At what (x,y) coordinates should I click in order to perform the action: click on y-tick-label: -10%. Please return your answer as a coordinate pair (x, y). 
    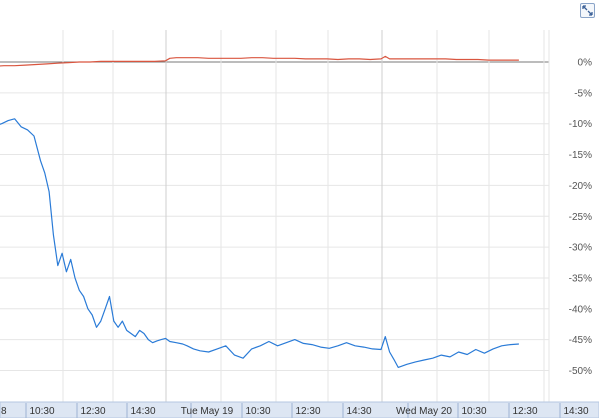
    Looking at the image, I should click on (580, 124).